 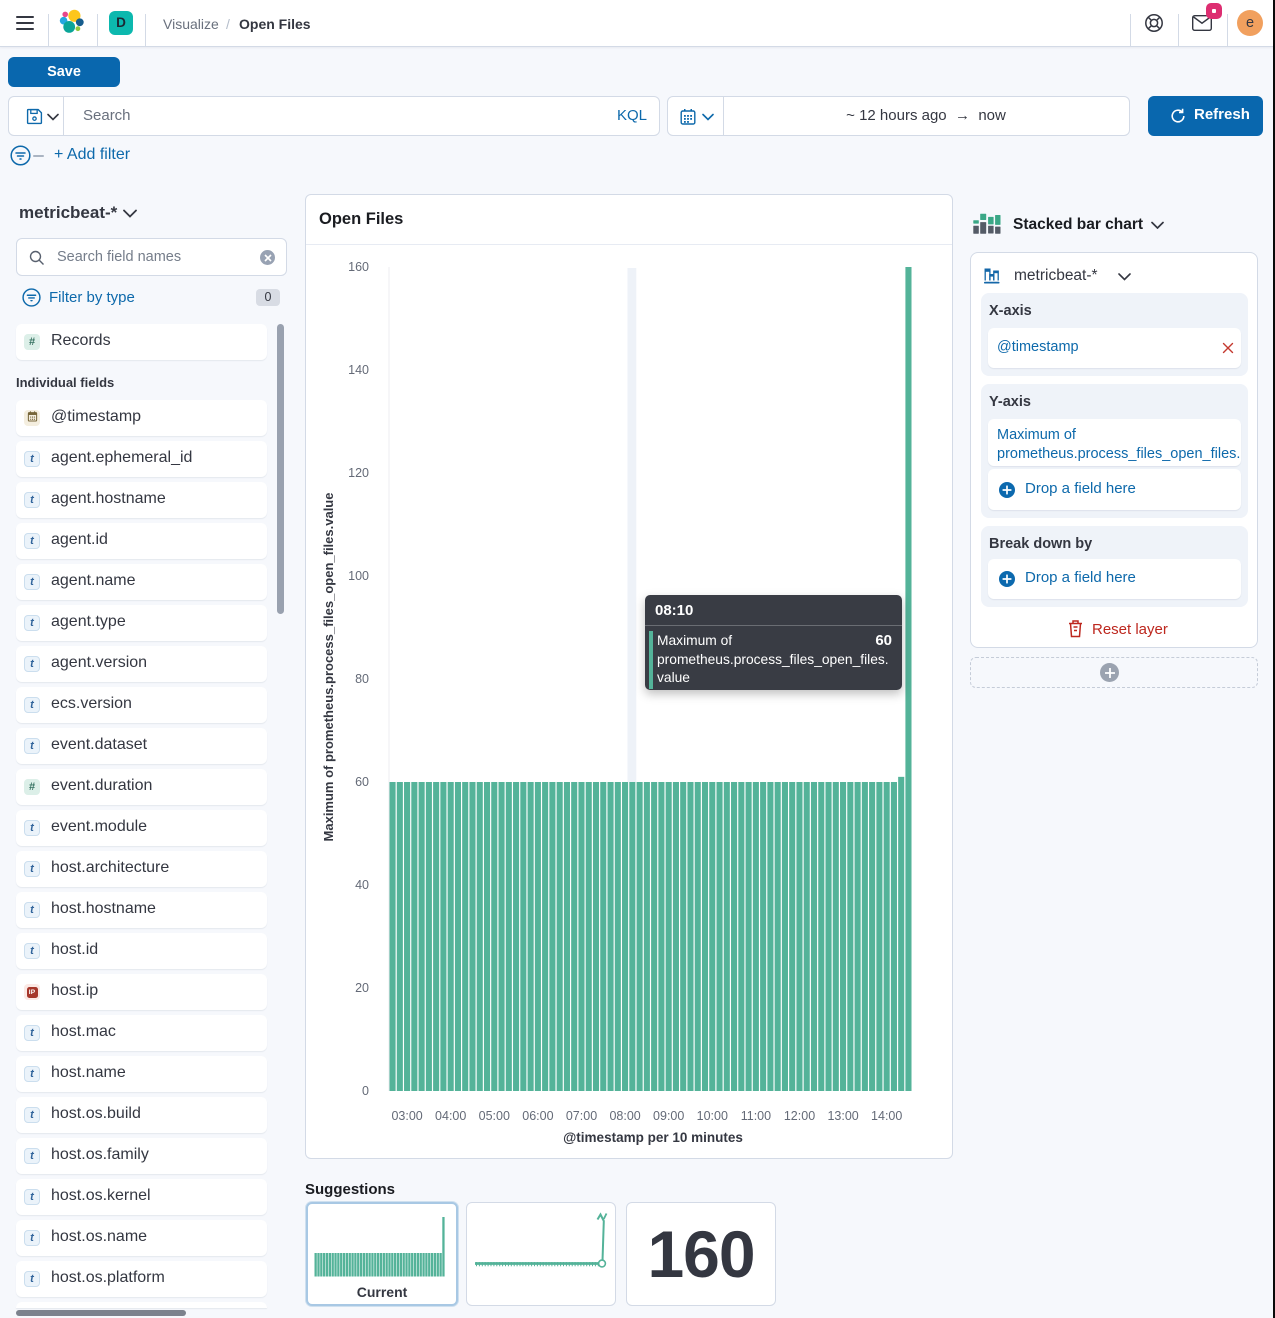 I want to click on svg-text: 06:00, so click(x=537, y=1116).